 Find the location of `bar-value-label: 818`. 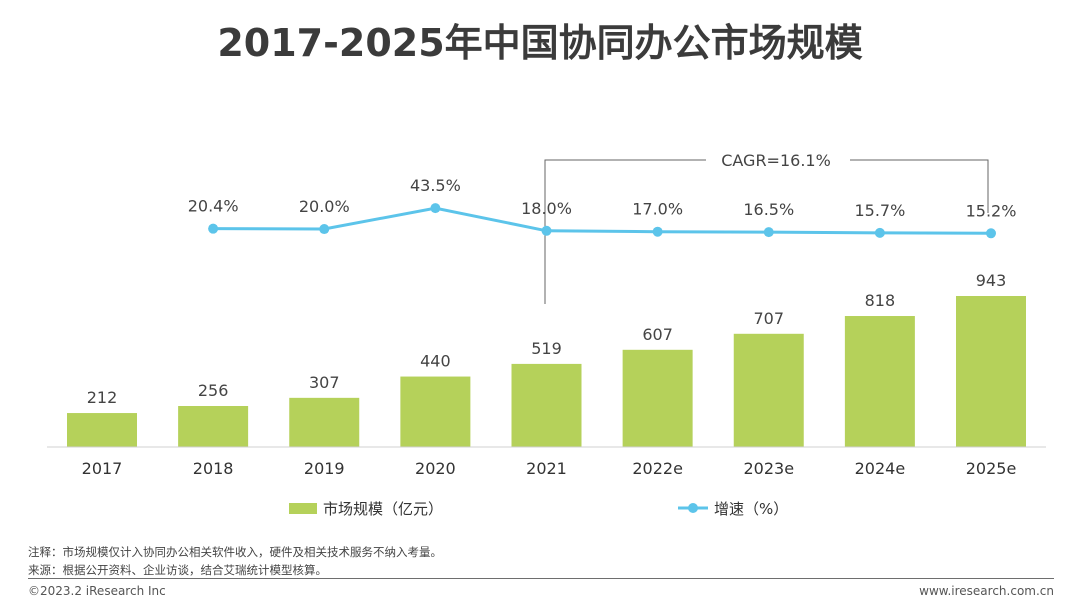

bar-value-label: 818 is located at coordinates (880, 300).